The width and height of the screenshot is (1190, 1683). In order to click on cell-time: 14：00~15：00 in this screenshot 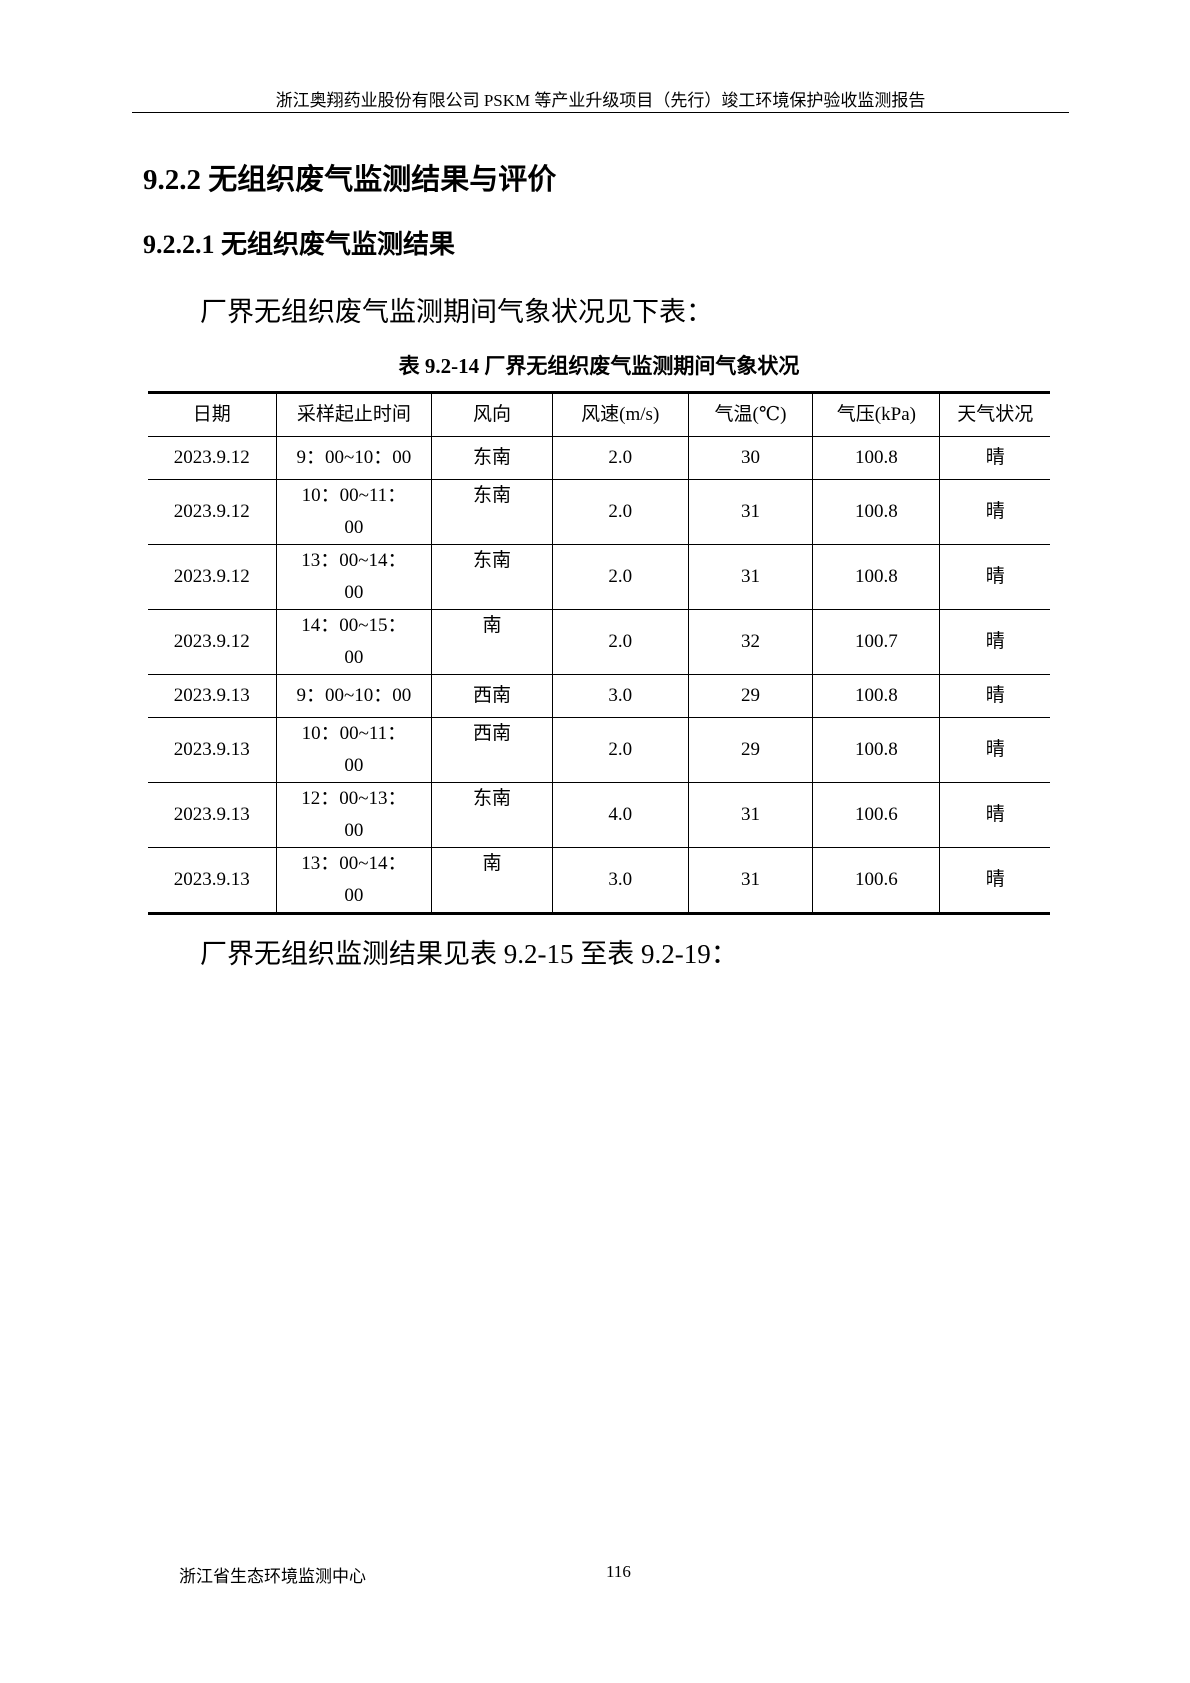, I will do `click(354, 642)`.